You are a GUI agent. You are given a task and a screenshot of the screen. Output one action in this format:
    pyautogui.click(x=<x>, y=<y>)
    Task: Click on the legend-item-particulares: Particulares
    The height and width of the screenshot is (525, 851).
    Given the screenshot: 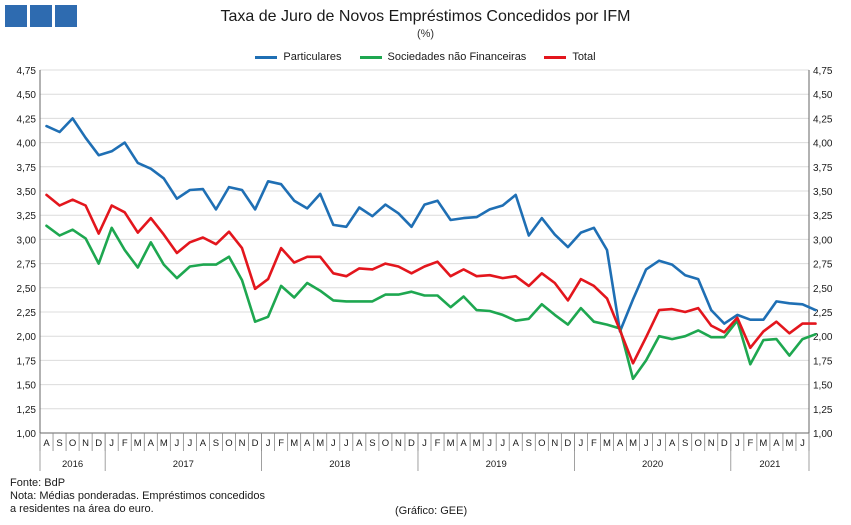 What is the action you would take?
    pyautogui.click(x=298, y=57)
    